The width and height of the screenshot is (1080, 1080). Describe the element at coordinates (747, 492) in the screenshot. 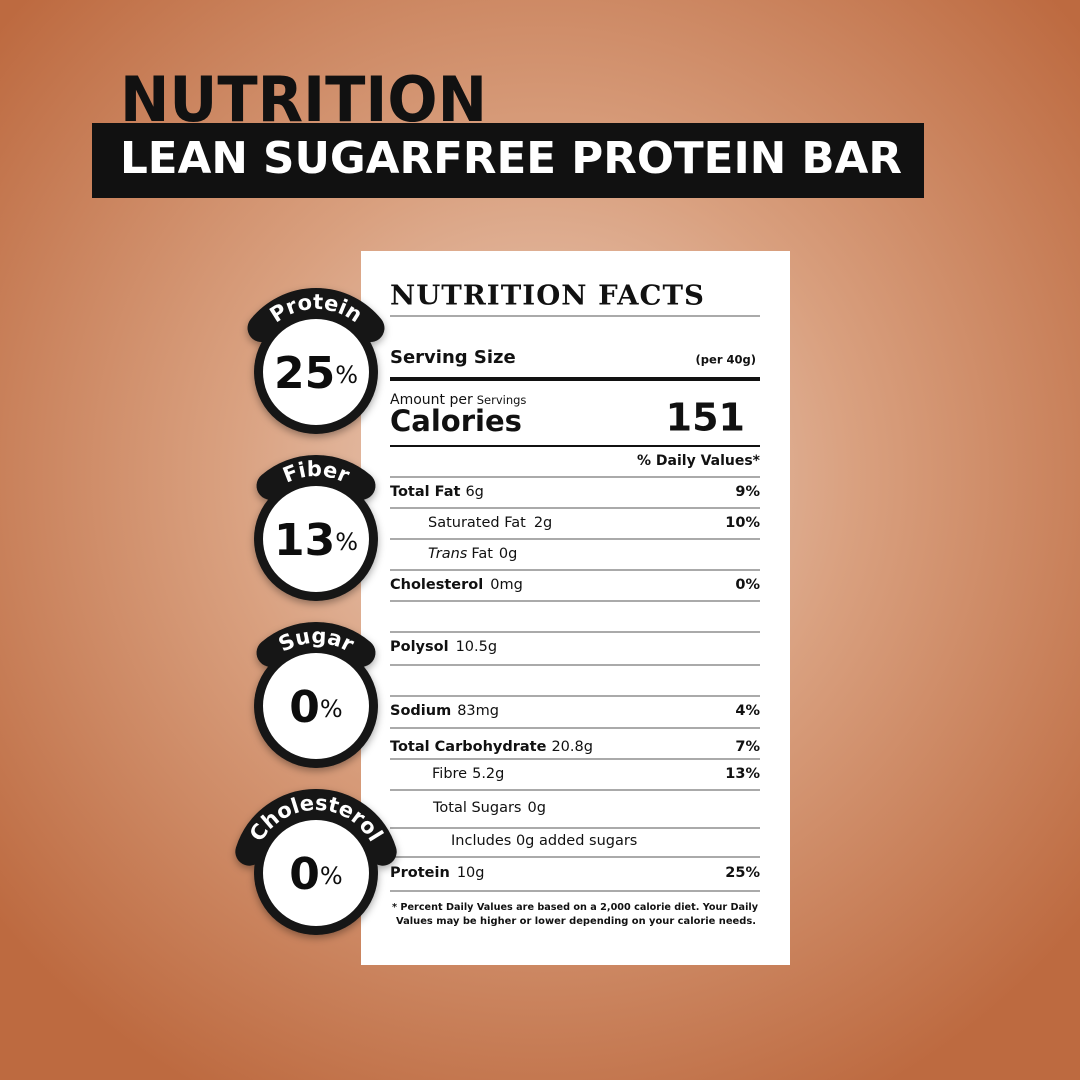

I see `nutrient-dv: 9%` at that location.